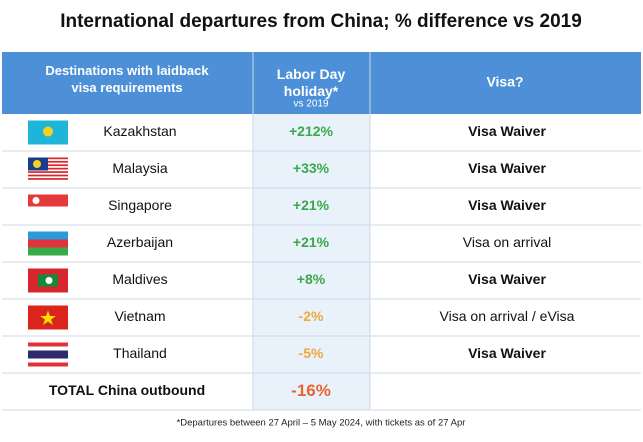 Image resolution: width=643 pixels, height=442 pixels. What do you see at coordinates (504, 82) in the screenshot?
I see `header-visa: Visa?` at bounding box center [504, 82].